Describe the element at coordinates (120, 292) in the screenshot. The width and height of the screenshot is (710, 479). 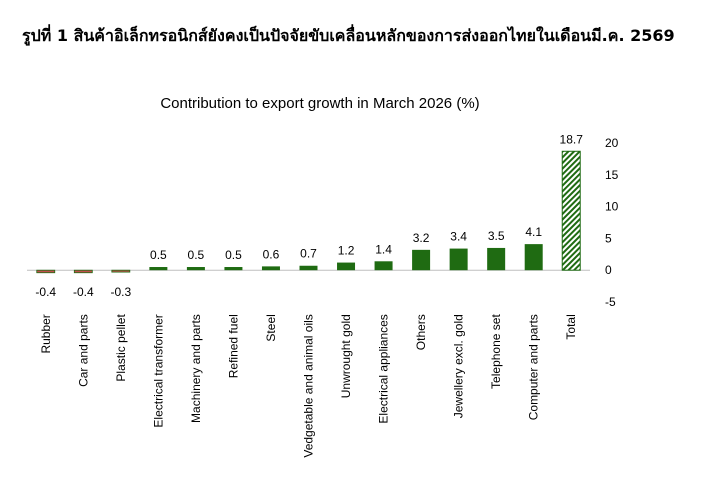
I see `data-label: -0.3` at that location.